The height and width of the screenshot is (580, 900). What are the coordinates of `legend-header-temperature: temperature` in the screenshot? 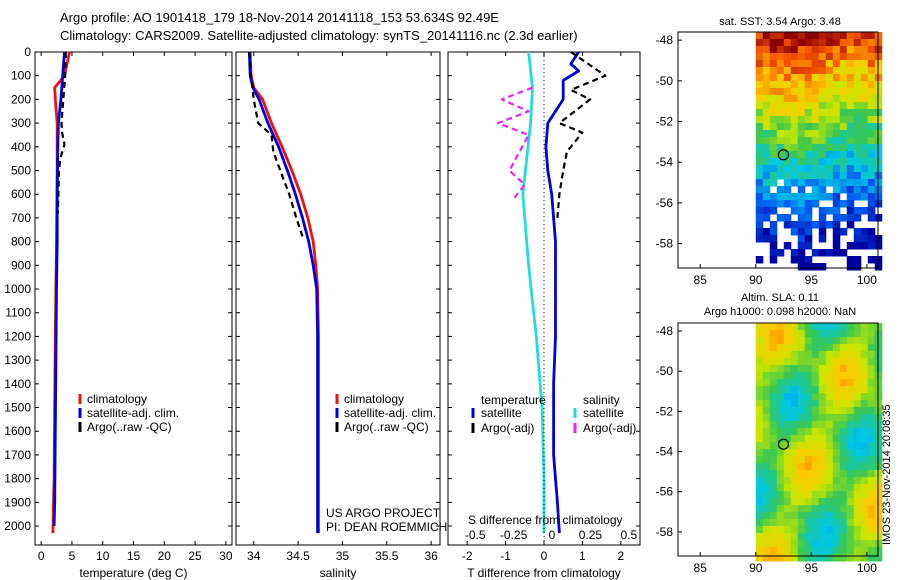 It's located at (513, 400).